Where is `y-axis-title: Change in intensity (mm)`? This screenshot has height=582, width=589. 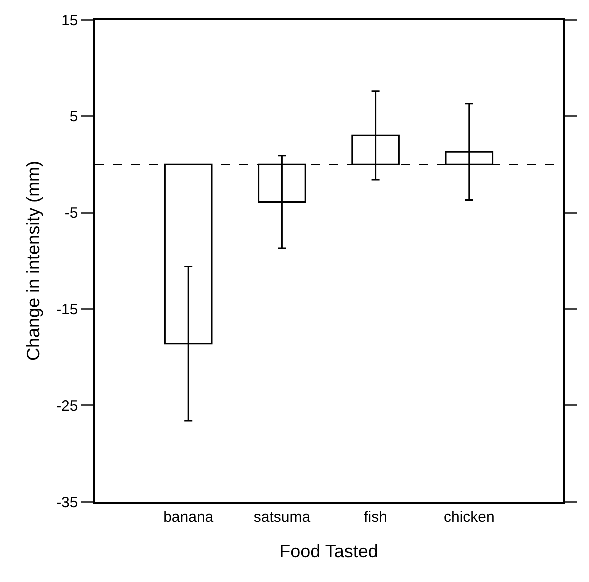
y-axis-title: Change in intensity (mm) is located at coordinates (33, 261).